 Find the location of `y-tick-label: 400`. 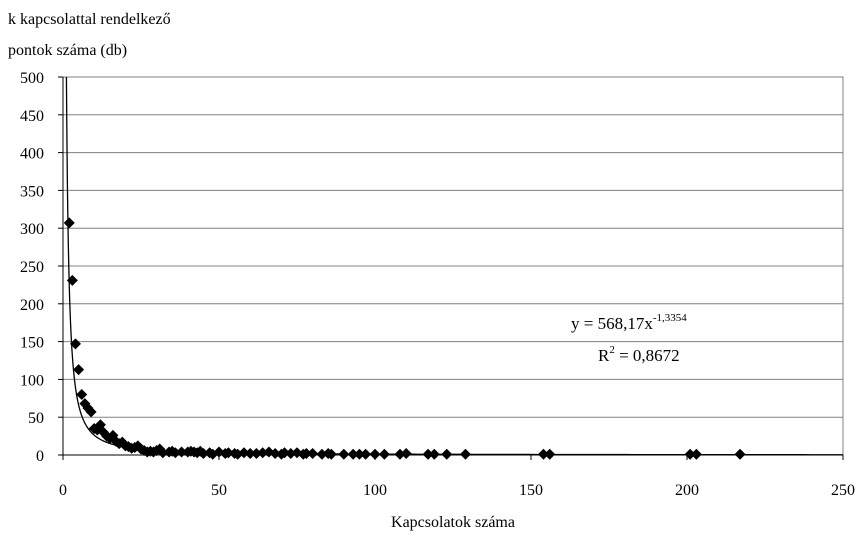

y-tick-label: 400 is located at coordinates (32, 154).